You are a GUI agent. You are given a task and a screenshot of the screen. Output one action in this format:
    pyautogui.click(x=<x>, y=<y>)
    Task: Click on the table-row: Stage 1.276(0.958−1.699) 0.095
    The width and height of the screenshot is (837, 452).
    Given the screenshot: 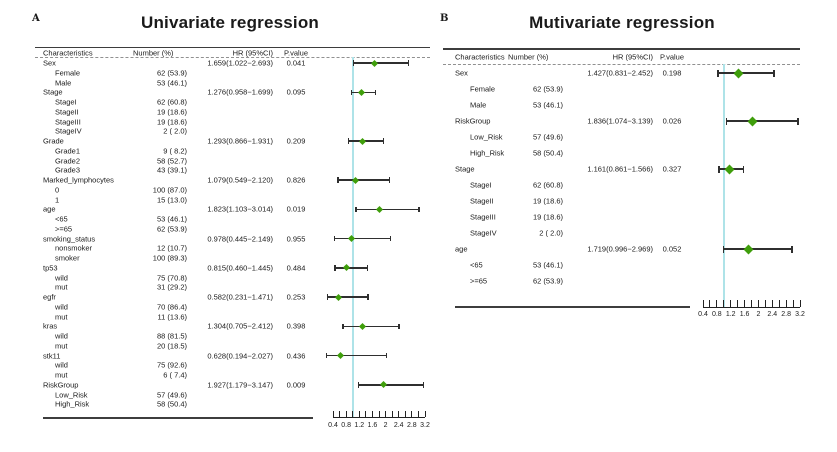 What is the action you would take?
    pyautogui.click(x=232, y=92)
    